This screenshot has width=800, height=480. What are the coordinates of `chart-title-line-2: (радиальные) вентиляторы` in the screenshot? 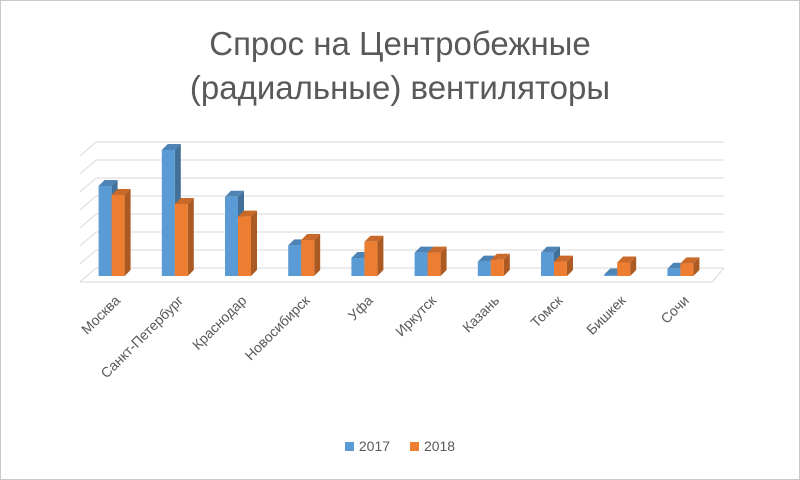 It's located at (400, 87).